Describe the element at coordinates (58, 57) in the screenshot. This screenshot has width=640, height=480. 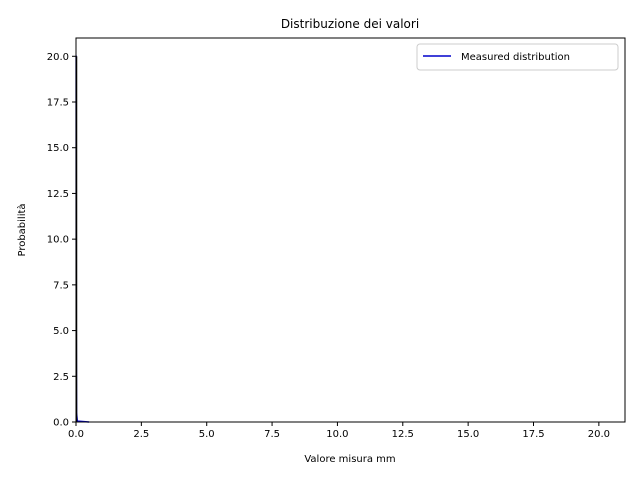
I see `y-tick-label: 20.0` at that location.